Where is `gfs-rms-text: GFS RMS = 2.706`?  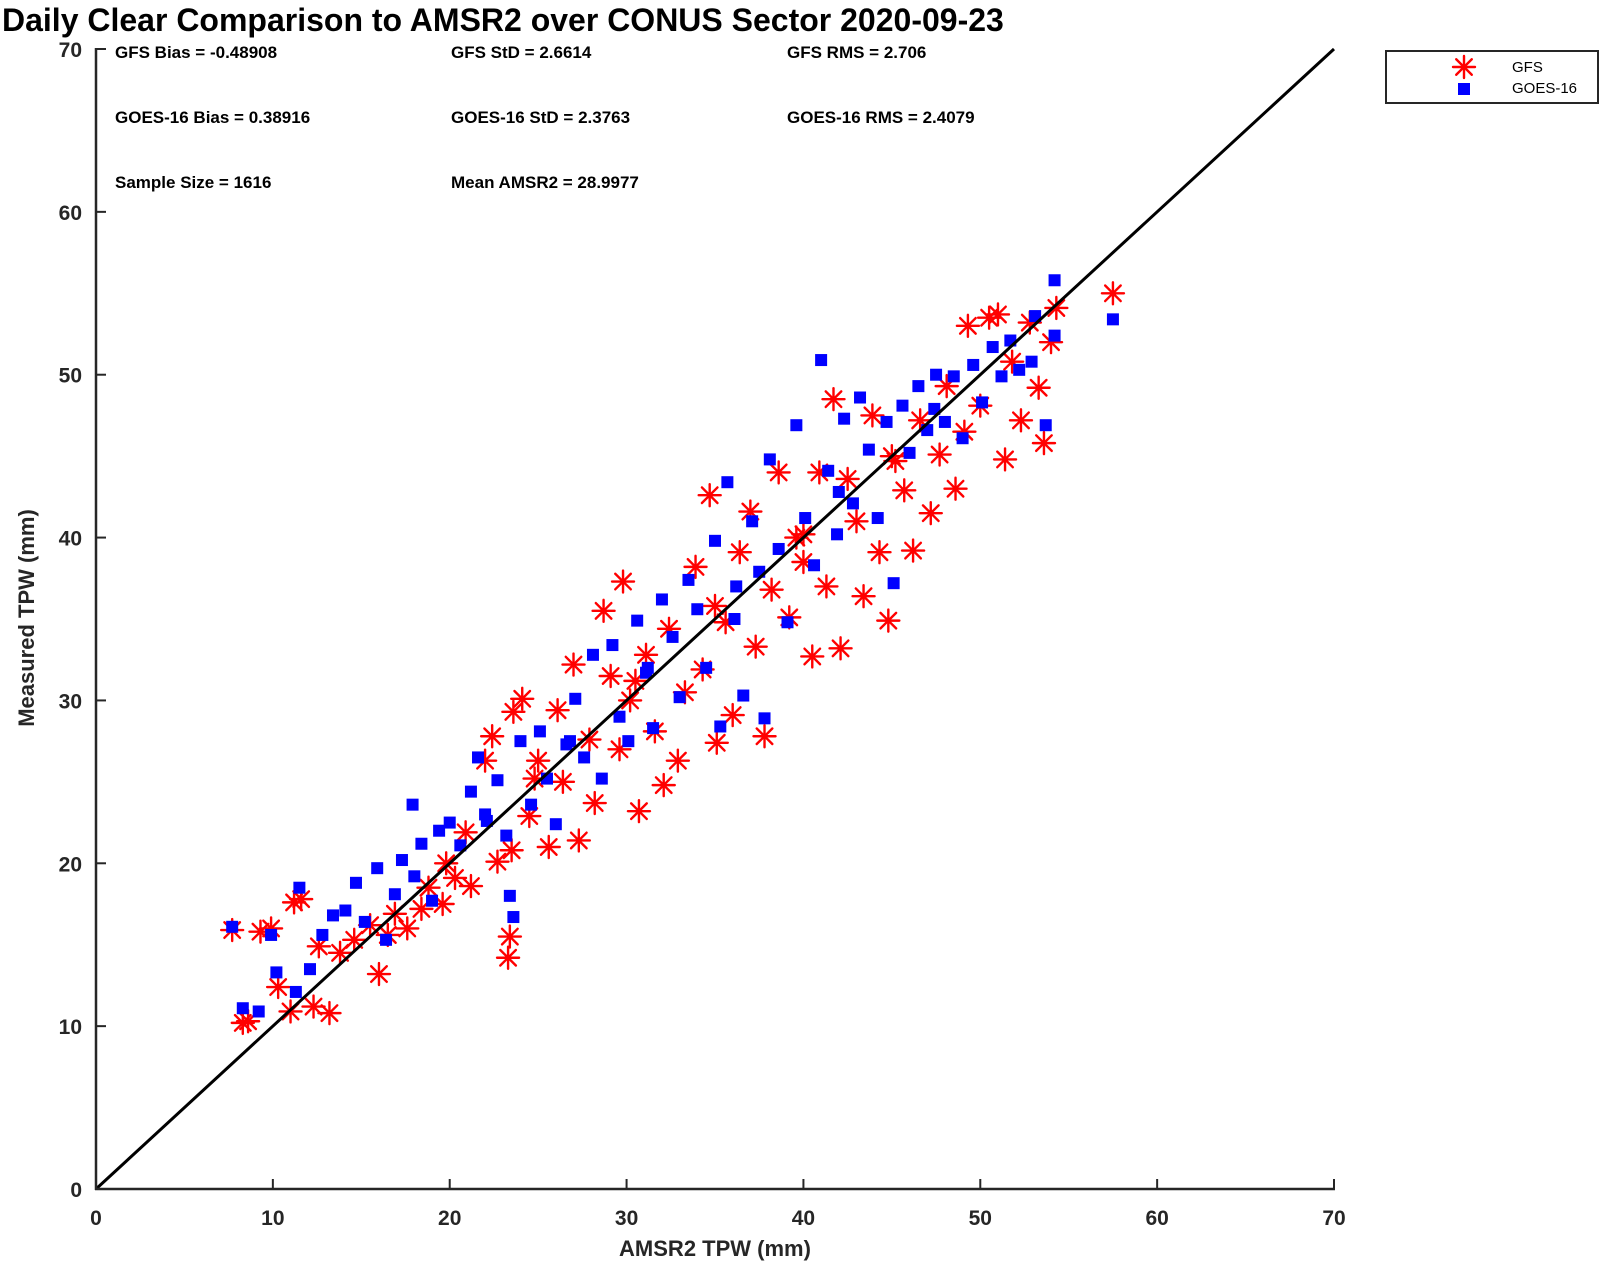
gfs-rms-text: GFS RMS = 2.706 is located at coordinates (856, 52).